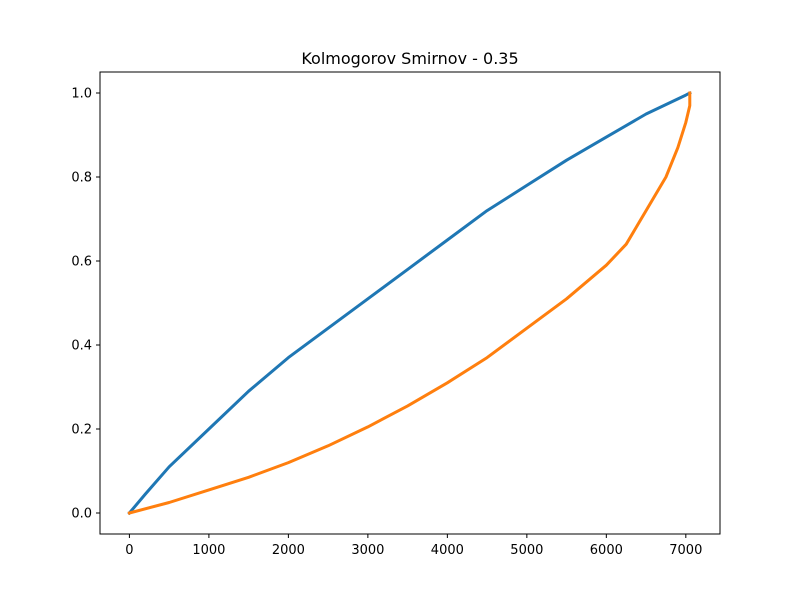 The image size is (800, 600). I want to click on y-tick-label: 0.6, so click(81, 262).